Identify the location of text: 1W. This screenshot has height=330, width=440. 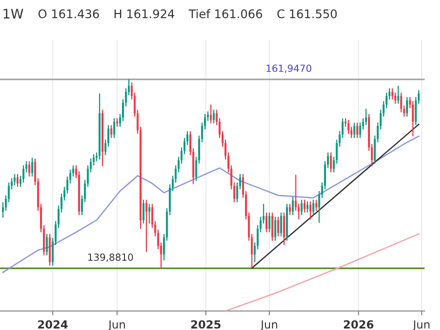
(14, 13).